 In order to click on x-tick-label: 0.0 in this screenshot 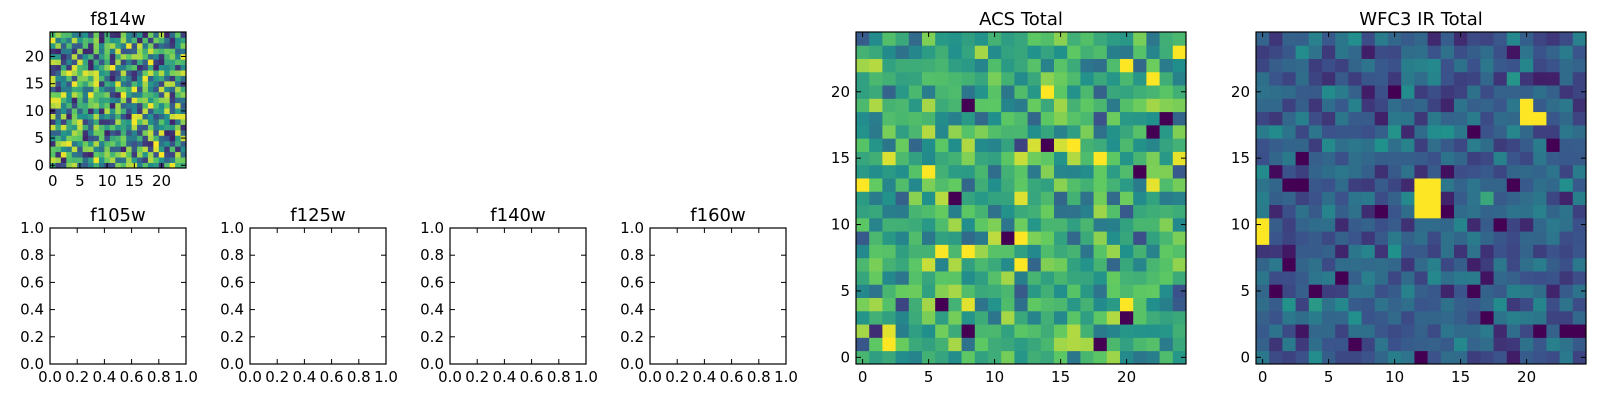, I will do `click(50, 377)`.